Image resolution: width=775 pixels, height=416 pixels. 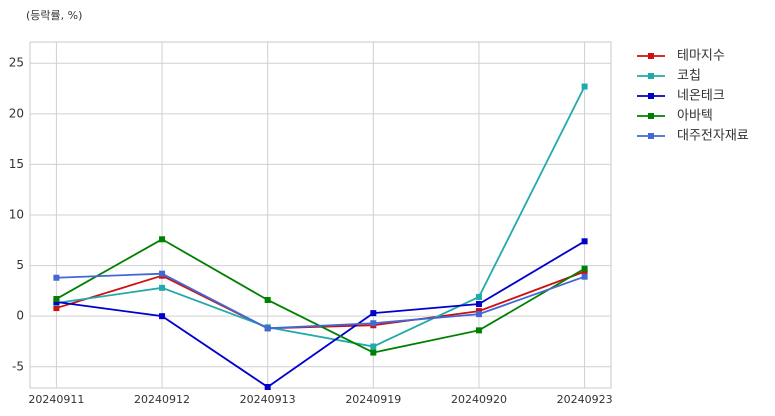 I want to click on y-tick-label: 20, so click(x=16, y=113).